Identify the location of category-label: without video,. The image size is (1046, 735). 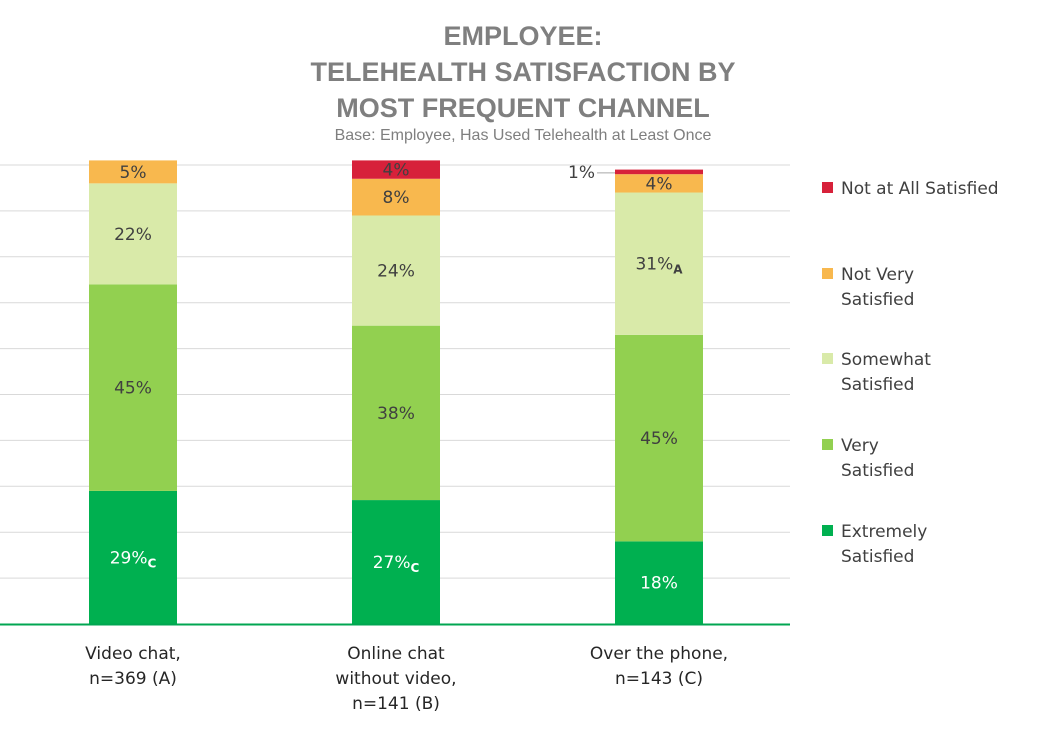
(395, 679).